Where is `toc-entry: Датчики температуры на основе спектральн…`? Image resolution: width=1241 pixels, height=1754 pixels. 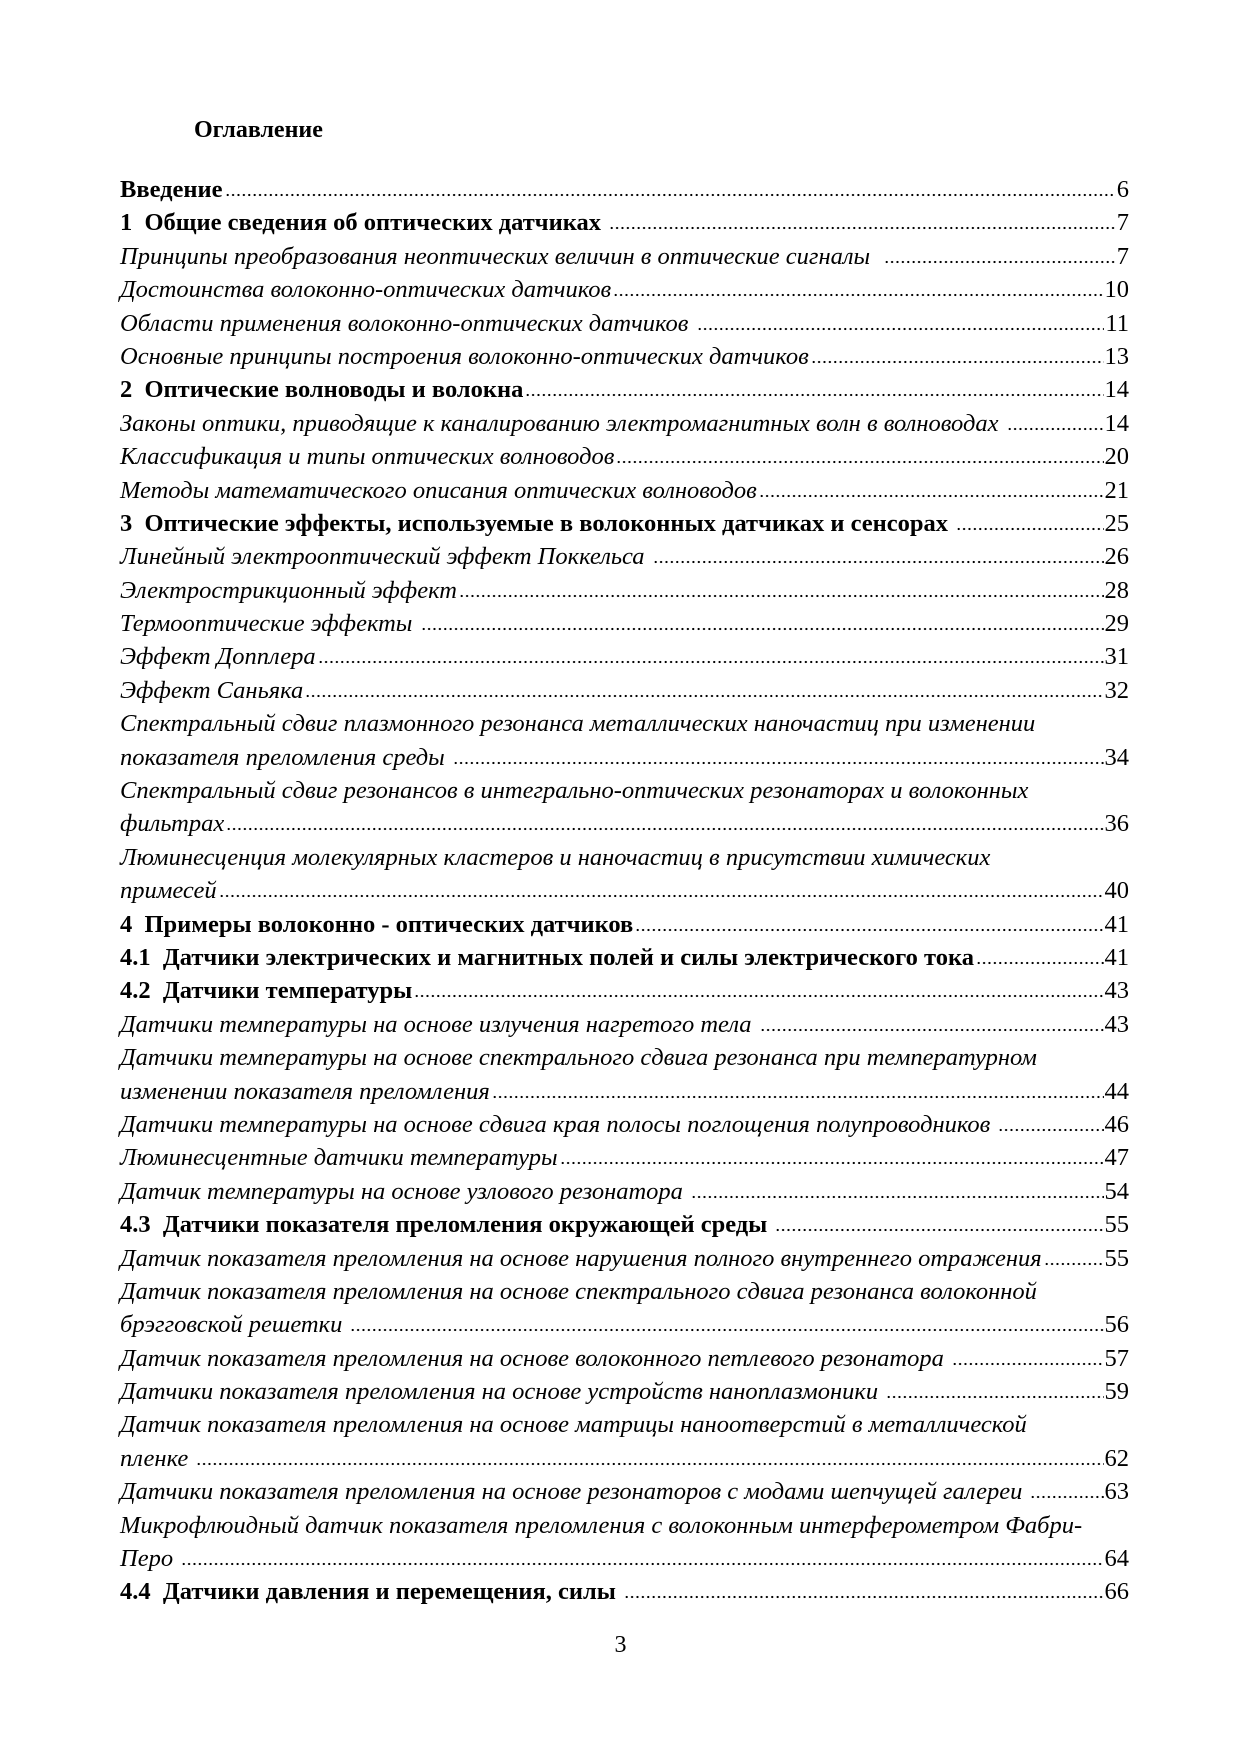
toc-entry: Датчики температуры на основе спектральн… is located at coordinates (624, 1074).